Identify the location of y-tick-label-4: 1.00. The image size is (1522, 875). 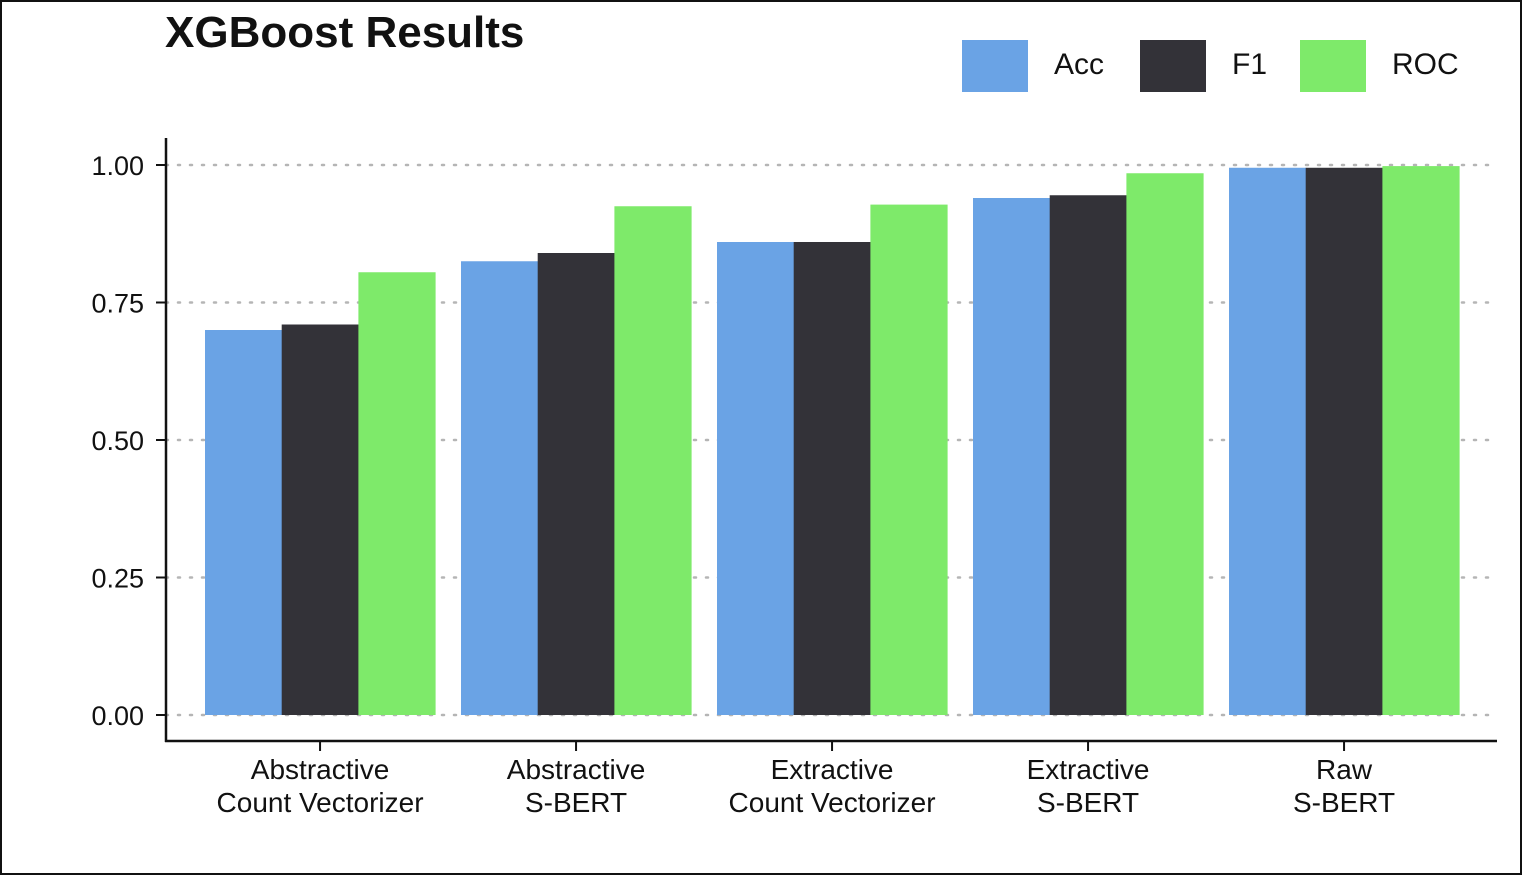
(117, 166).